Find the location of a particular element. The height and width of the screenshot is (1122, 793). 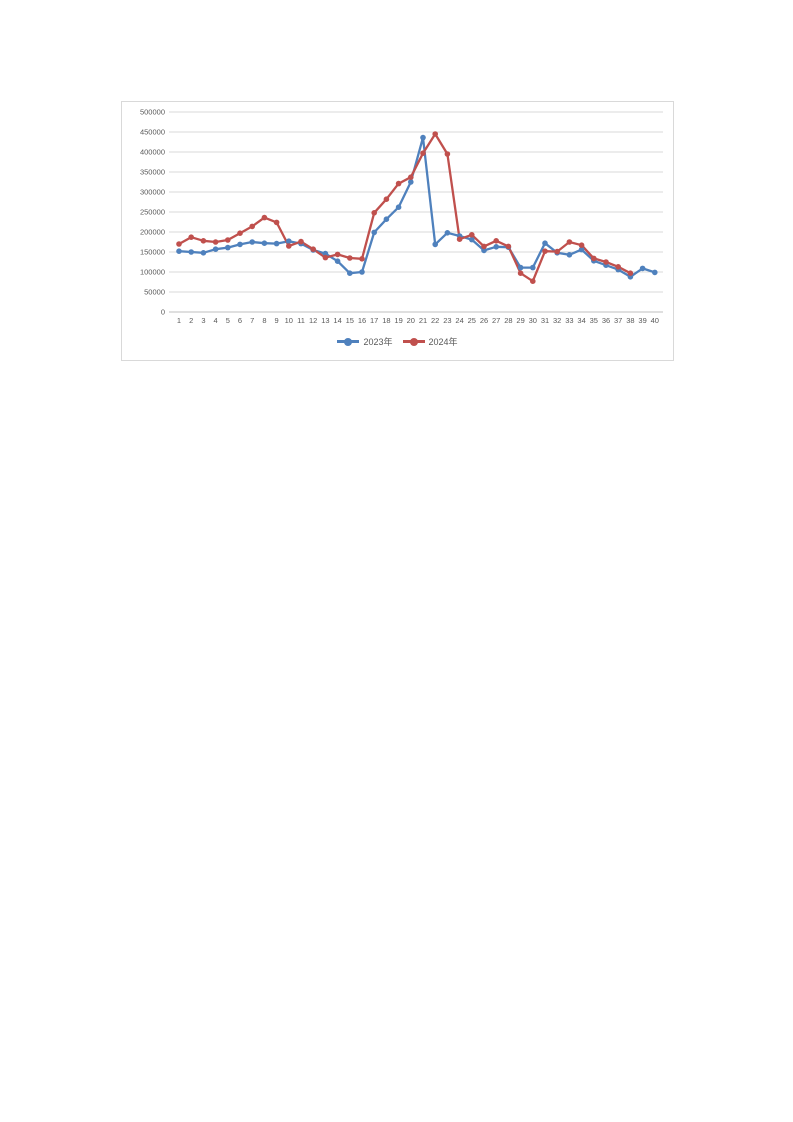

x-axis-tick-label: 28 is located at coordinates (508, 320).